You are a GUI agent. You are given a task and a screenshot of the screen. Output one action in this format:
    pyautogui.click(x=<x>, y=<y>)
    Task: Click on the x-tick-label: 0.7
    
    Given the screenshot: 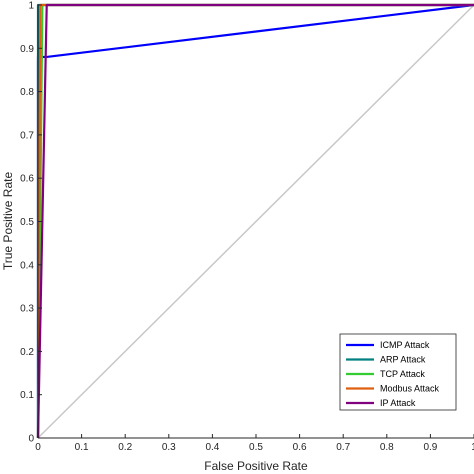 What is the action you would take?
    pyautogui.click(x=343, y=447)
    